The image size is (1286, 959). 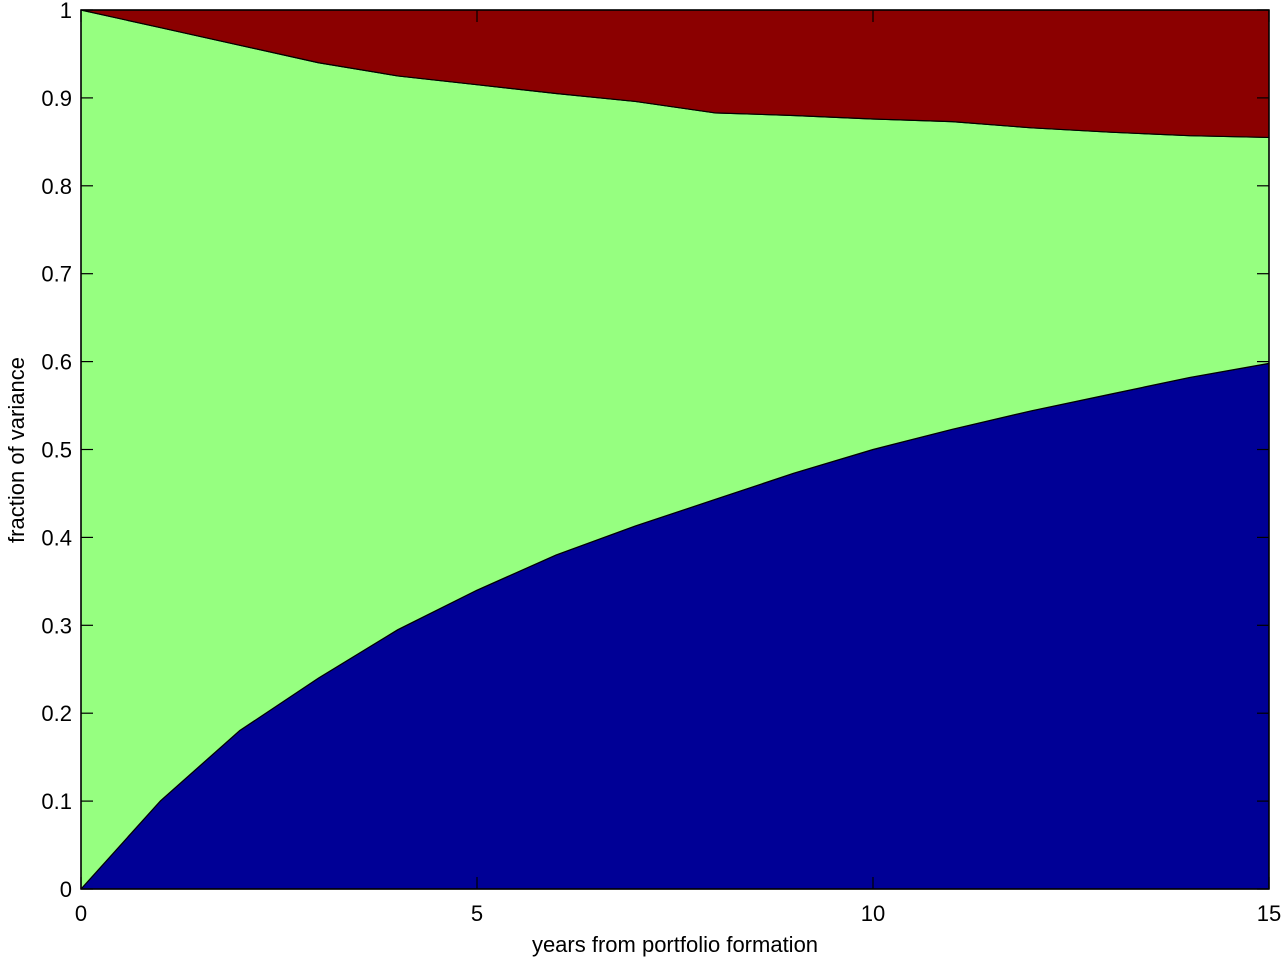 I want to click on x-tick-label: 5, so click(x=477, y=913).